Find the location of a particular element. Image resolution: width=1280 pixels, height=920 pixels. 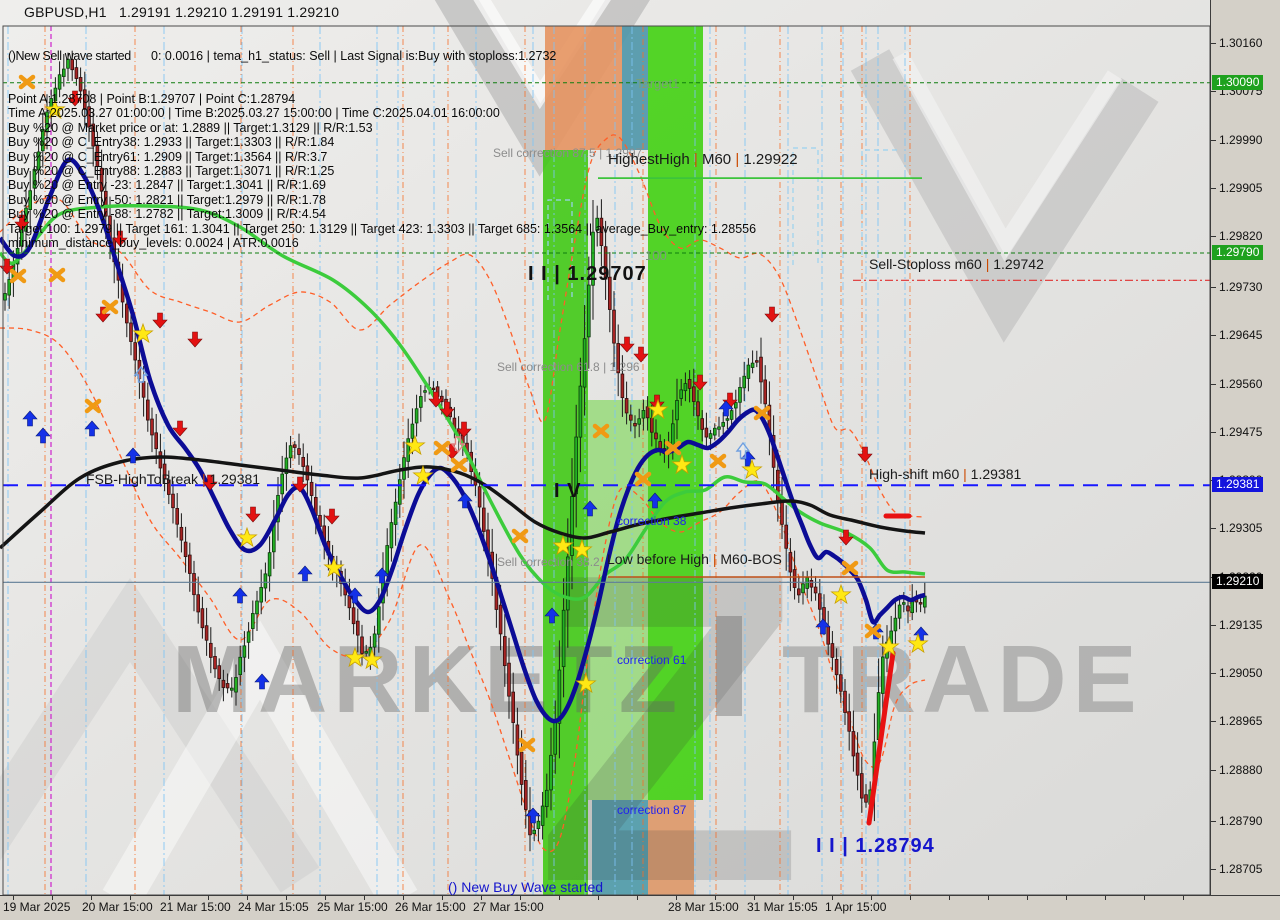

price-tick-label: 1.29475 is located at coordinates (1241, 431).